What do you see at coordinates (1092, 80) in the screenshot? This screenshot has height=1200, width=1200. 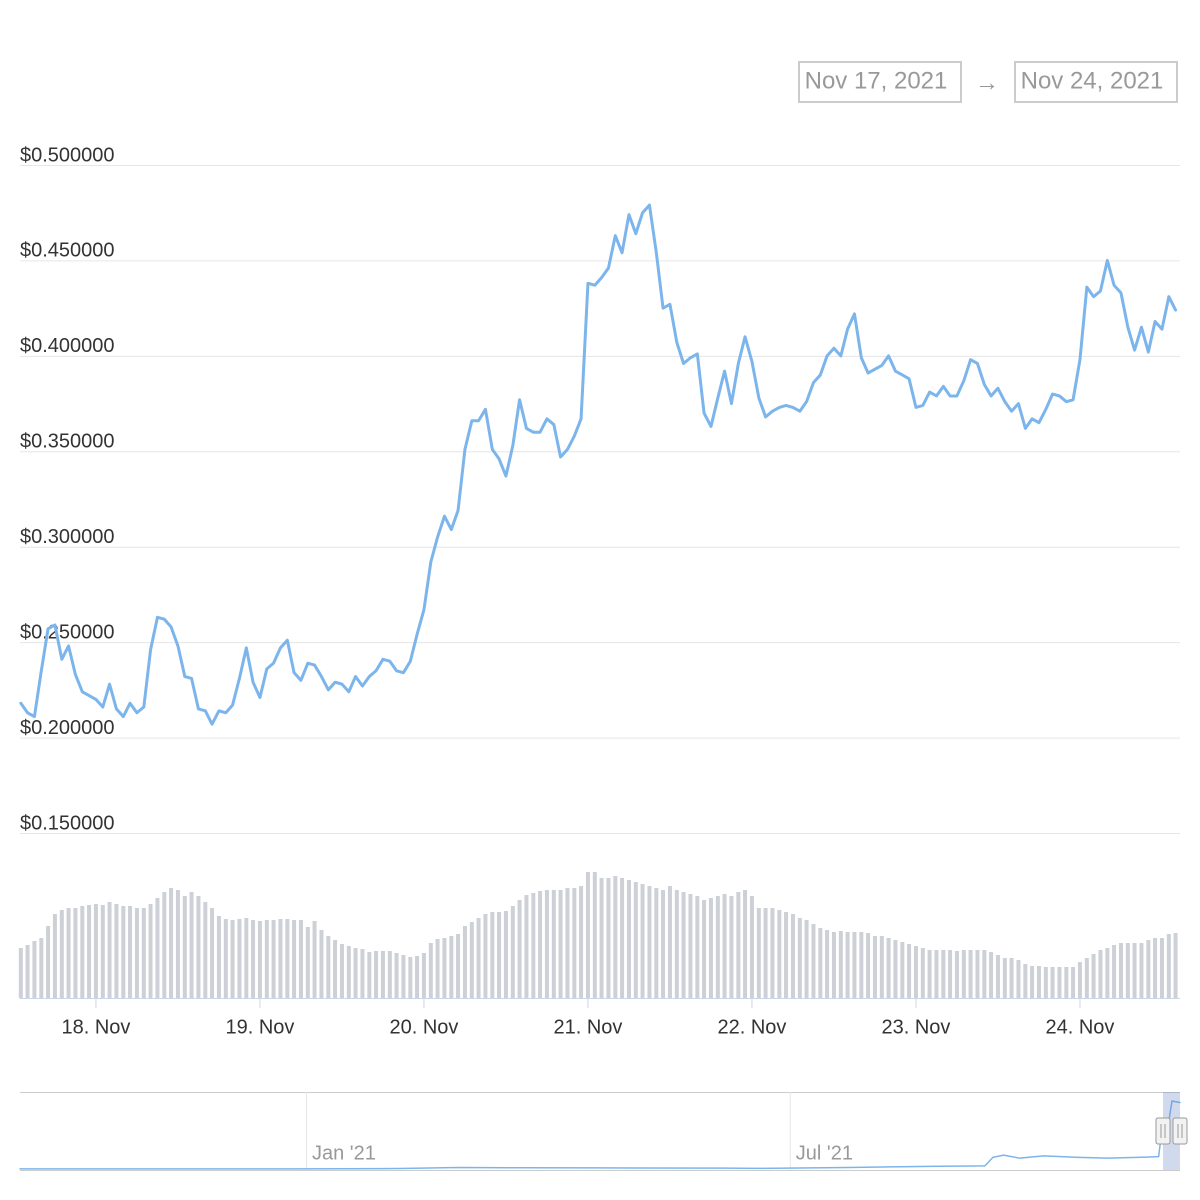 I see `date-to: Nov 24, 2021` at bounding box center [1092, 80].